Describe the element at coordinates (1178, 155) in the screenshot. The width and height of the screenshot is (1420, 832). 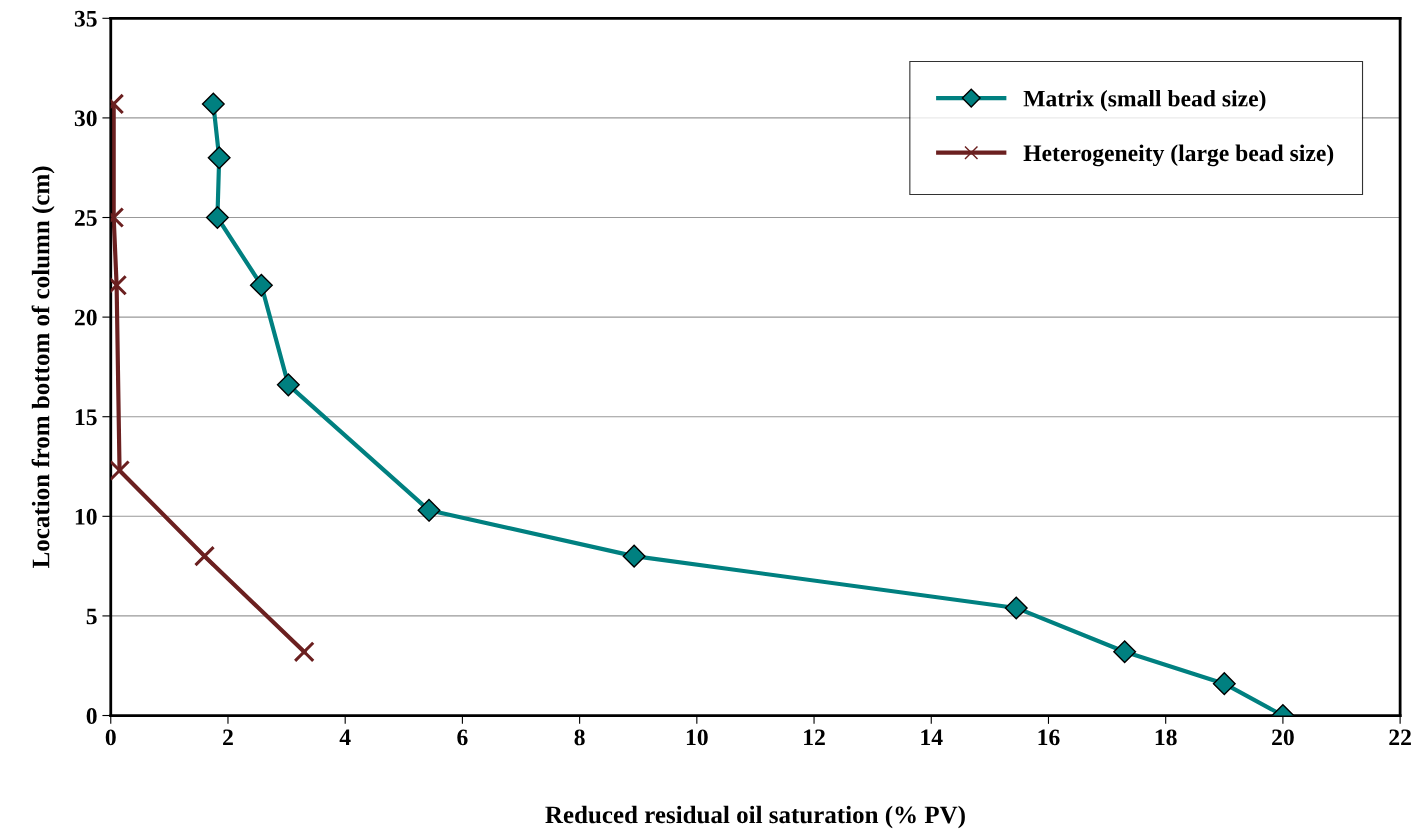
I see `legend-label: Heterogeneity (large bead size)` at that location.